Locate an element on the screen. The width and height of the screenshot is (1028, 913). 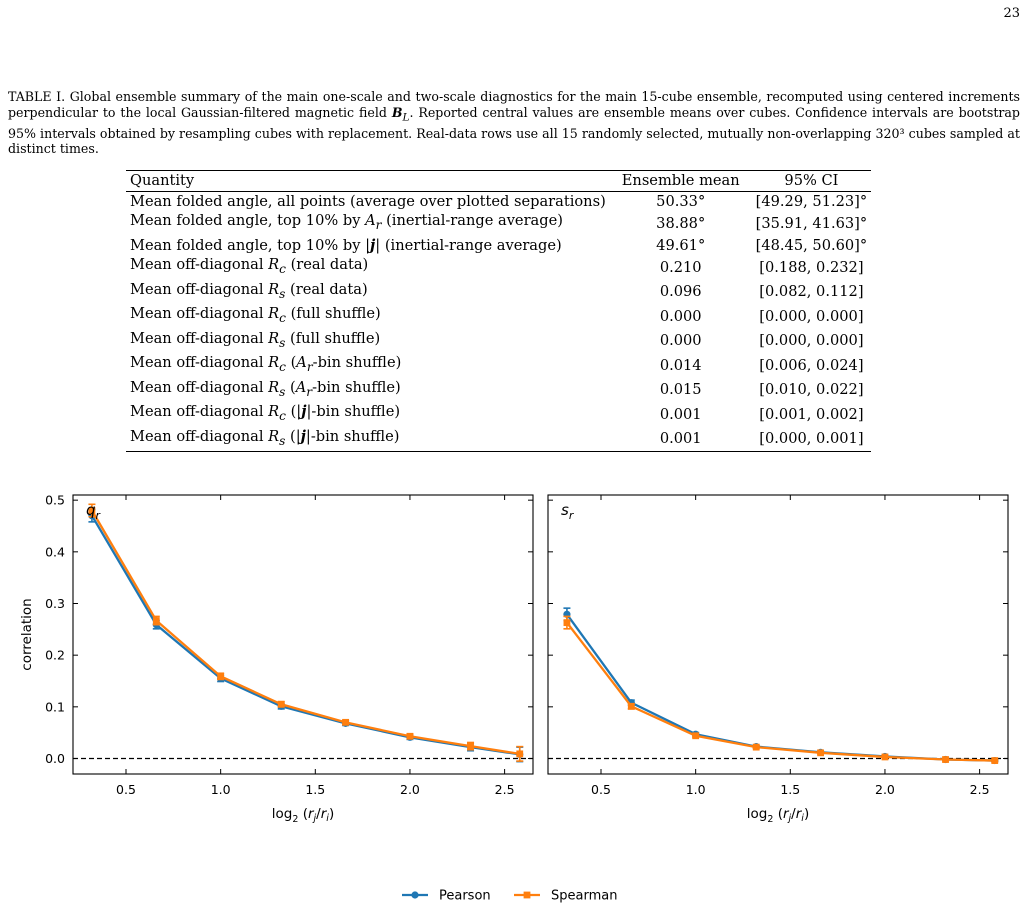
ensemble-mean-cell: 0.210 is located at coordinates (680, 267).